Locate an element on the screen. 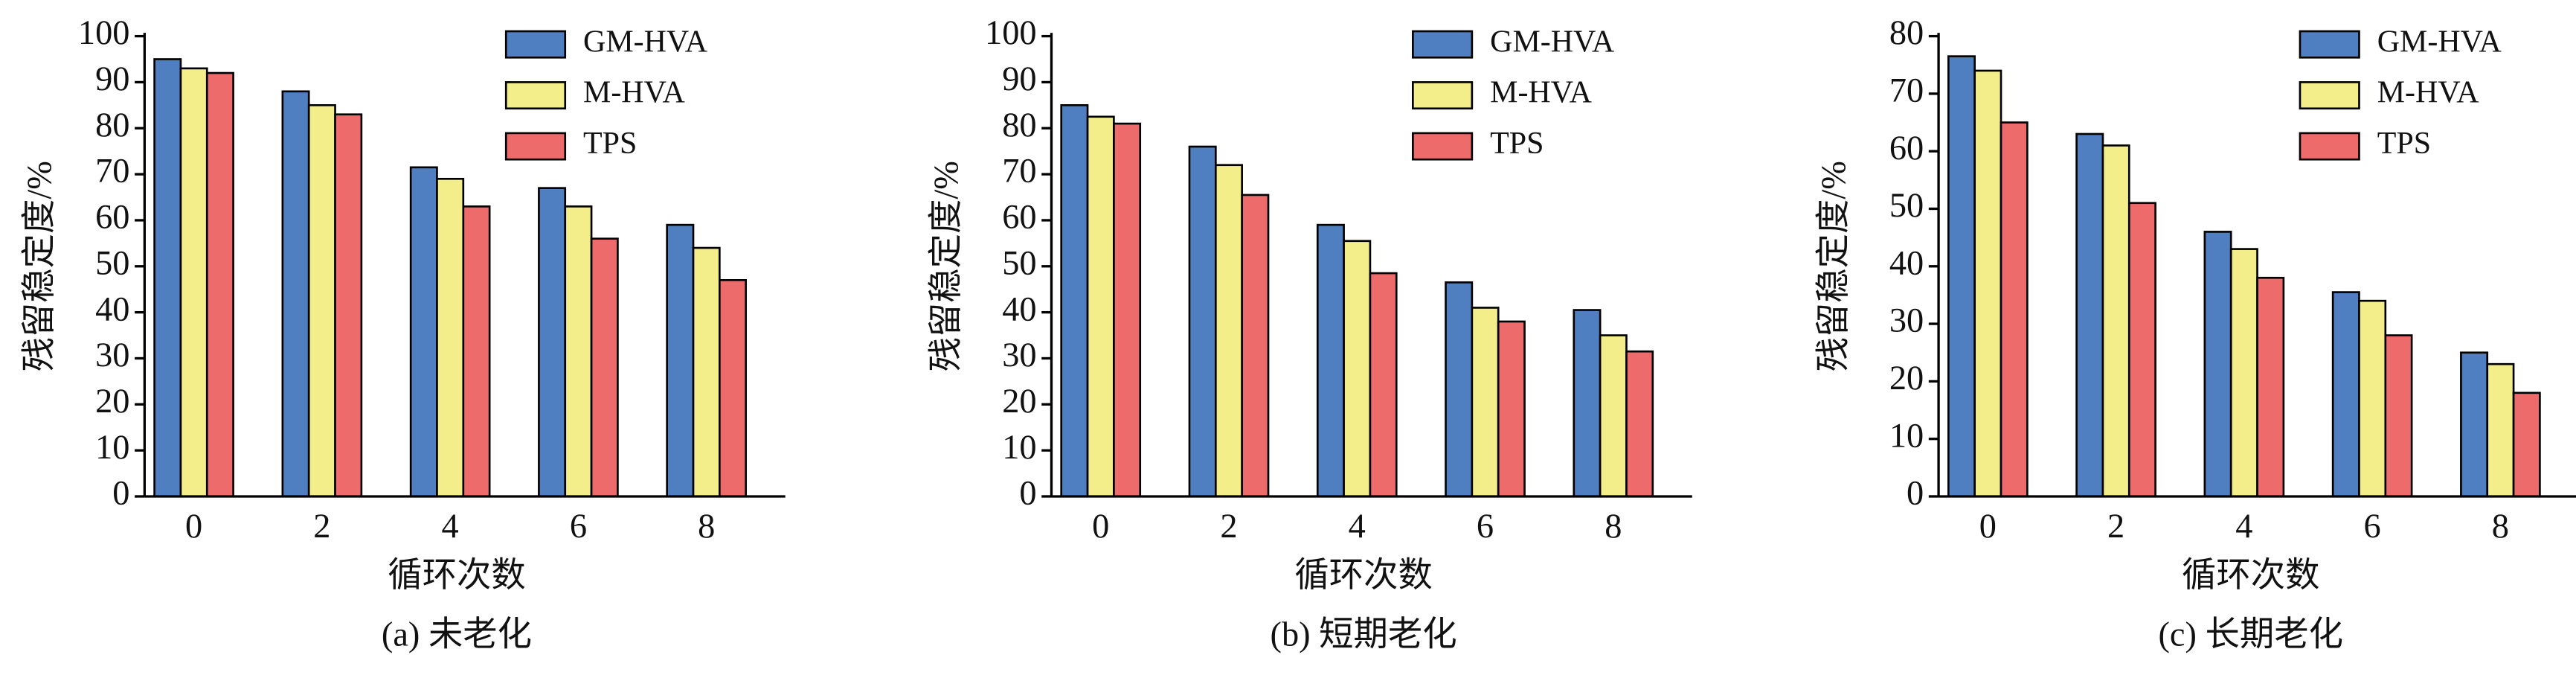  caption: (b) 短期老化 is located at coordinates (1364, 635).